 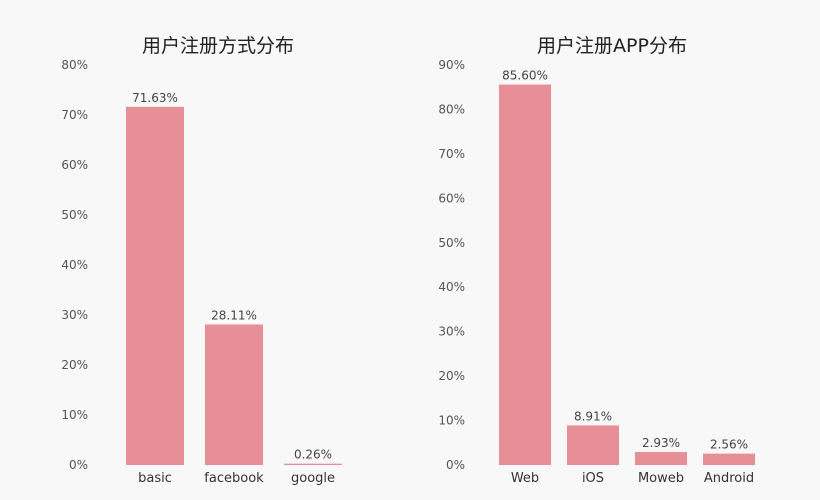 What do you see at coordinates (313, 478) in the screenshot?
I see `category-label: google` at bounding box center [313, 478].